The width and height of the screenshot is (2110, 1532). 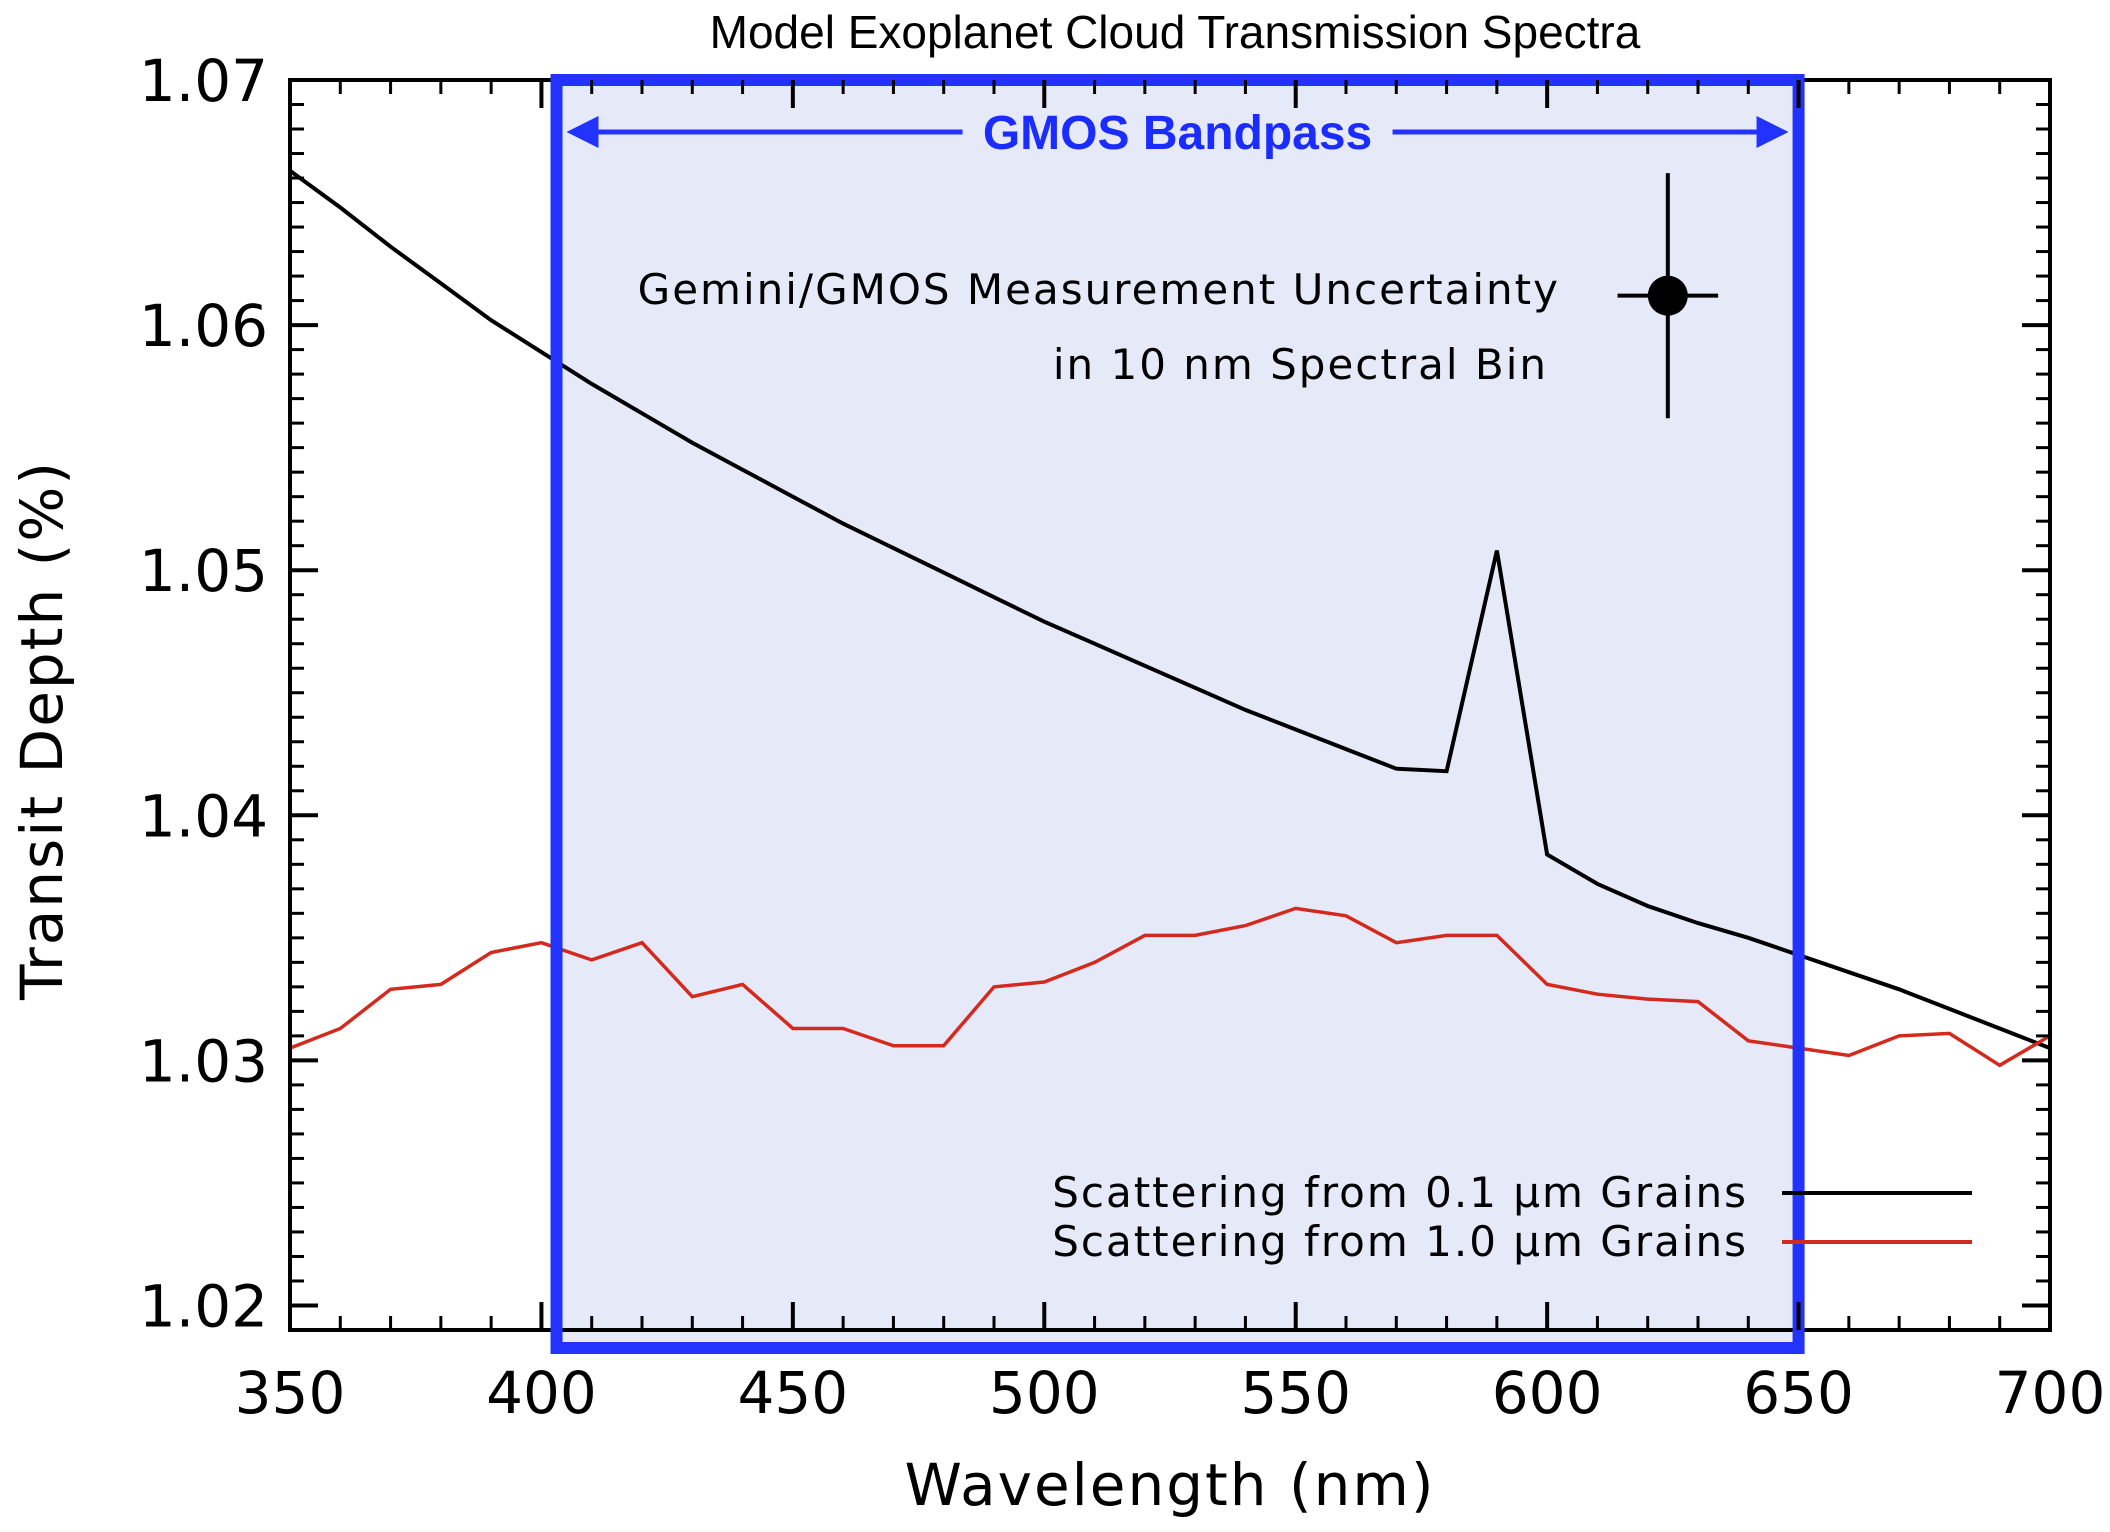 I want to click on legend-label-1-0um: Scattering from 1.0 μm Grains, so click(x=1400, y=1241).